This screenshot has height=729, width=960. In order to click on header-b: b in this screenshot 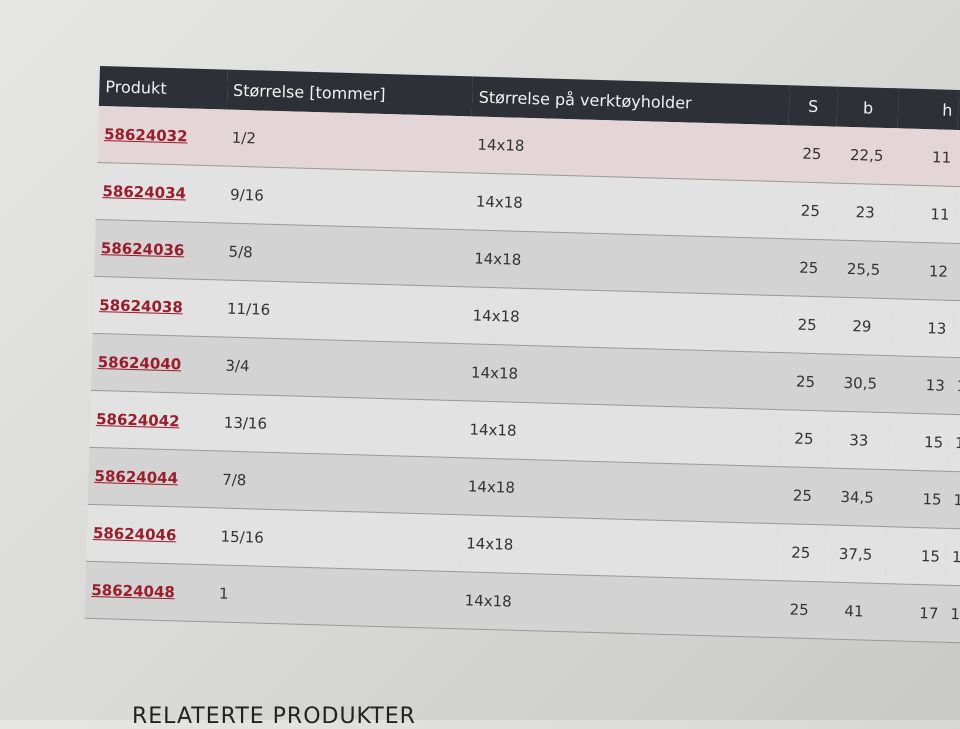, I will do `click(868, 107)`.